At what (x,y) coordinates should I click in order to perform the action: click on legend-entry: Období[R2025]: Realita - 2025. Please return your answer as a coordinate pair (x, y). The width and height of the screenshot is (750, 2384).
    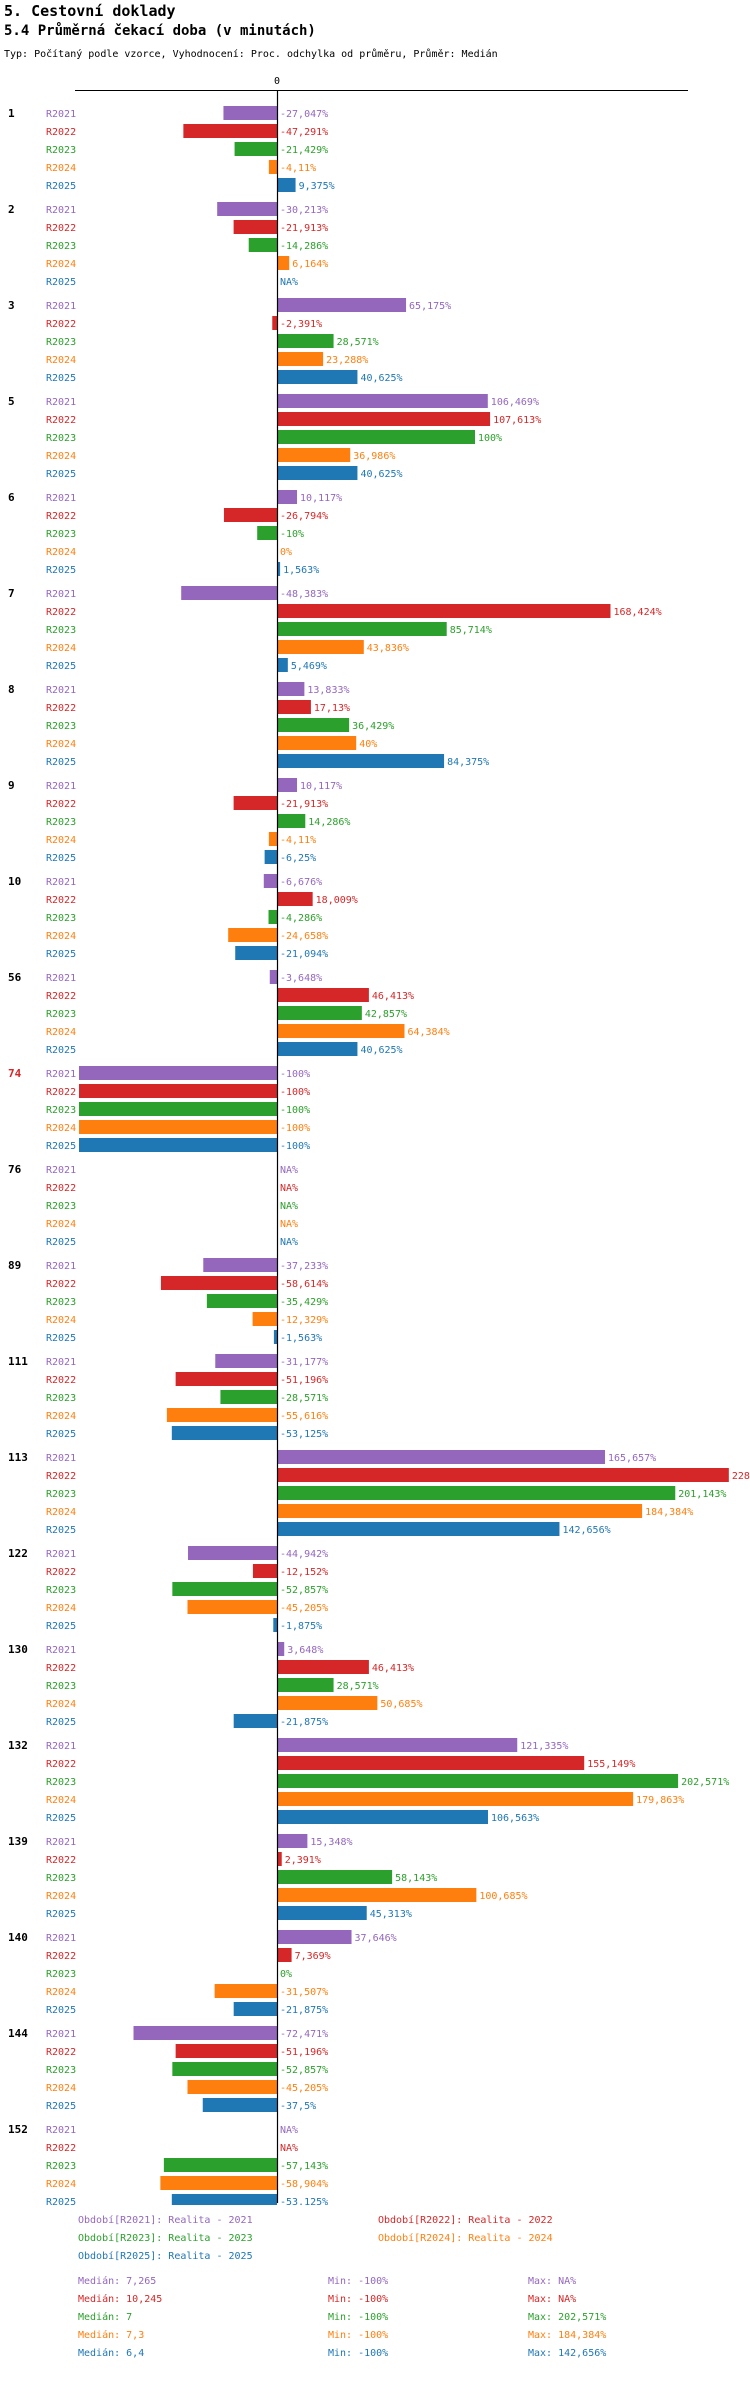
    Looking at the image, I should click on (165, 2256).